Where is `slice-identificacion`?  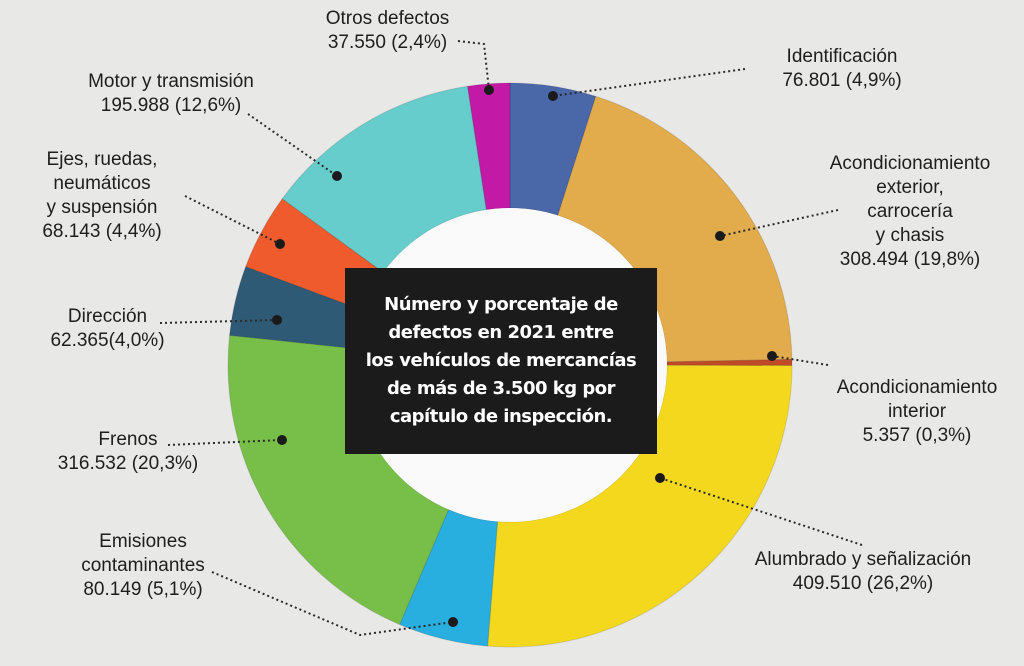 slice-identificacion is located at coordinates (553, 149).